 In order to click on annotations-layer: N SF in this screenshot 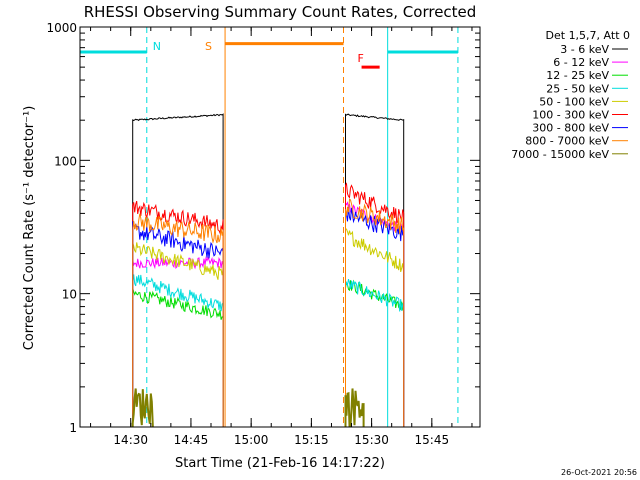, I will do `click(258, 52)`.